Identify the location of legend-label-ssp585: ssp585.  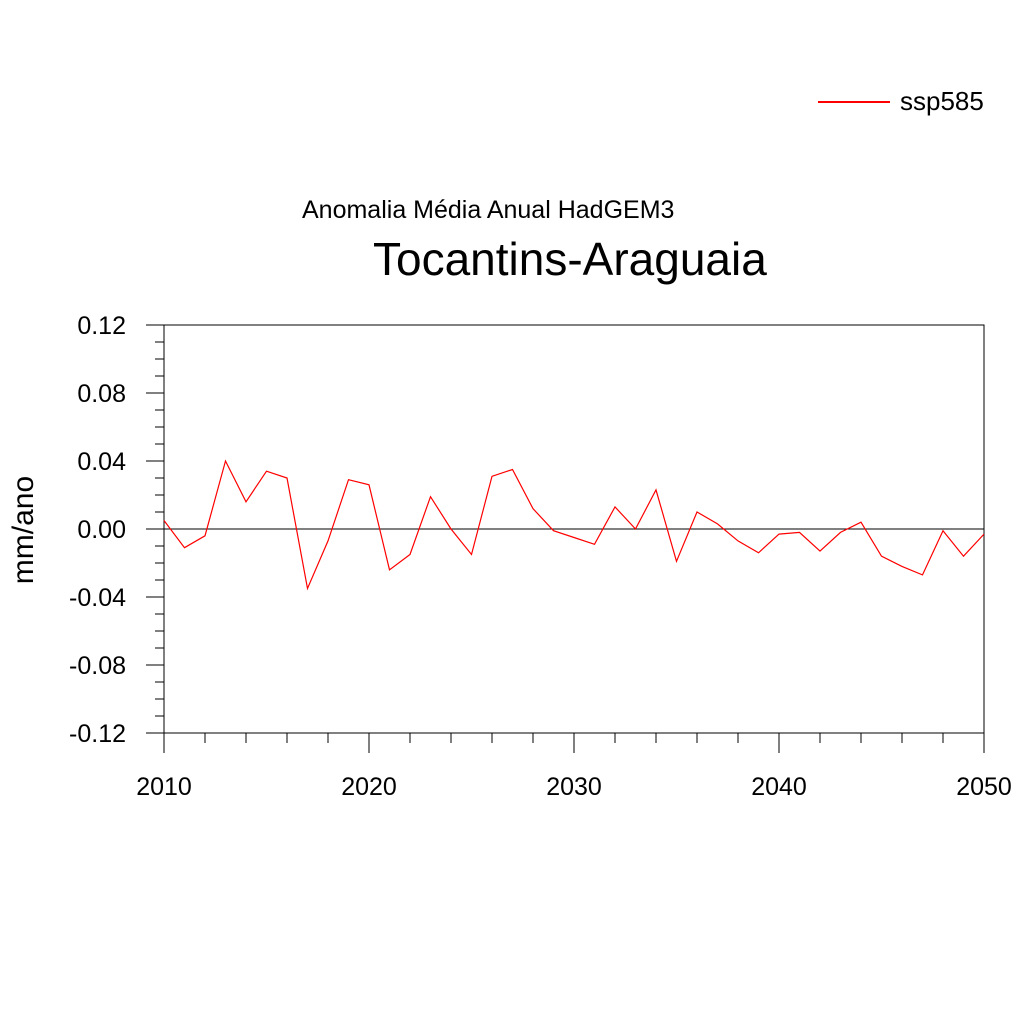
(942, 101).